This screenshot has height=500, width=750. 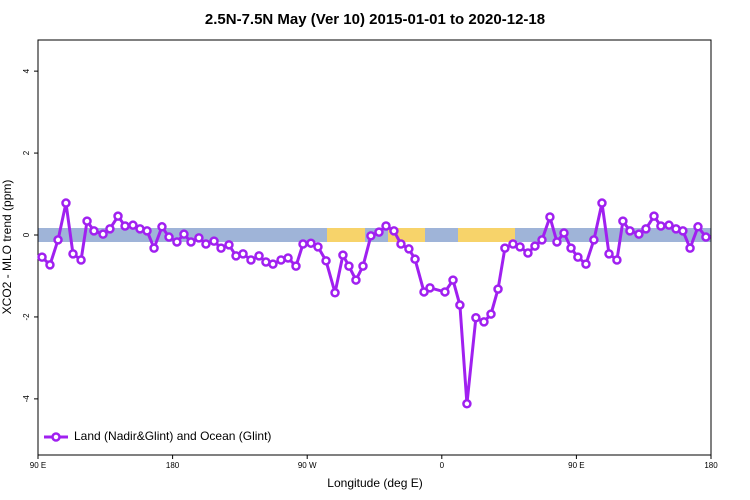 What do you see at coordinates (172, 436) in the screenshot?
I see `legend-label: Land (Nadir&Glint) and Ocean (Glint)` at bounding box center [172, 436].